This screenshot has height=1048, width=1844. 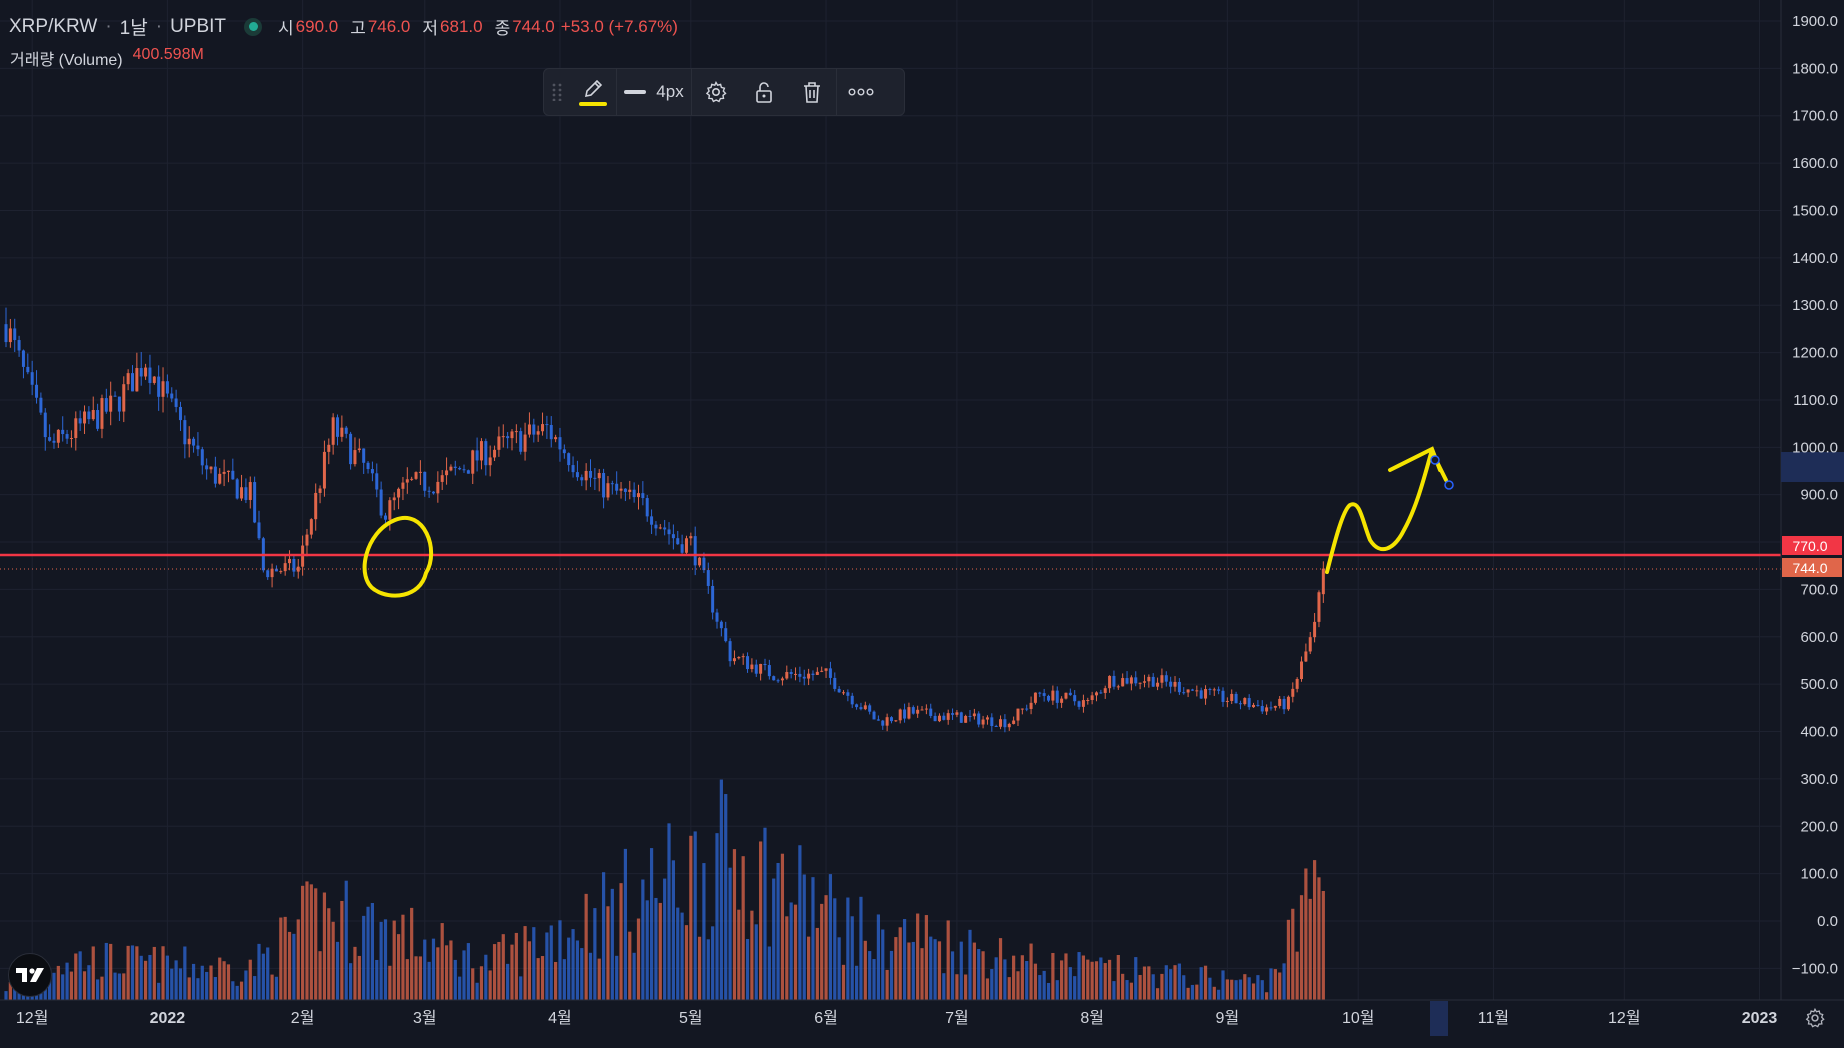 I want to click on volume-legend: 거래량 (Volume) 400.598M, so click(x=107, y=58).